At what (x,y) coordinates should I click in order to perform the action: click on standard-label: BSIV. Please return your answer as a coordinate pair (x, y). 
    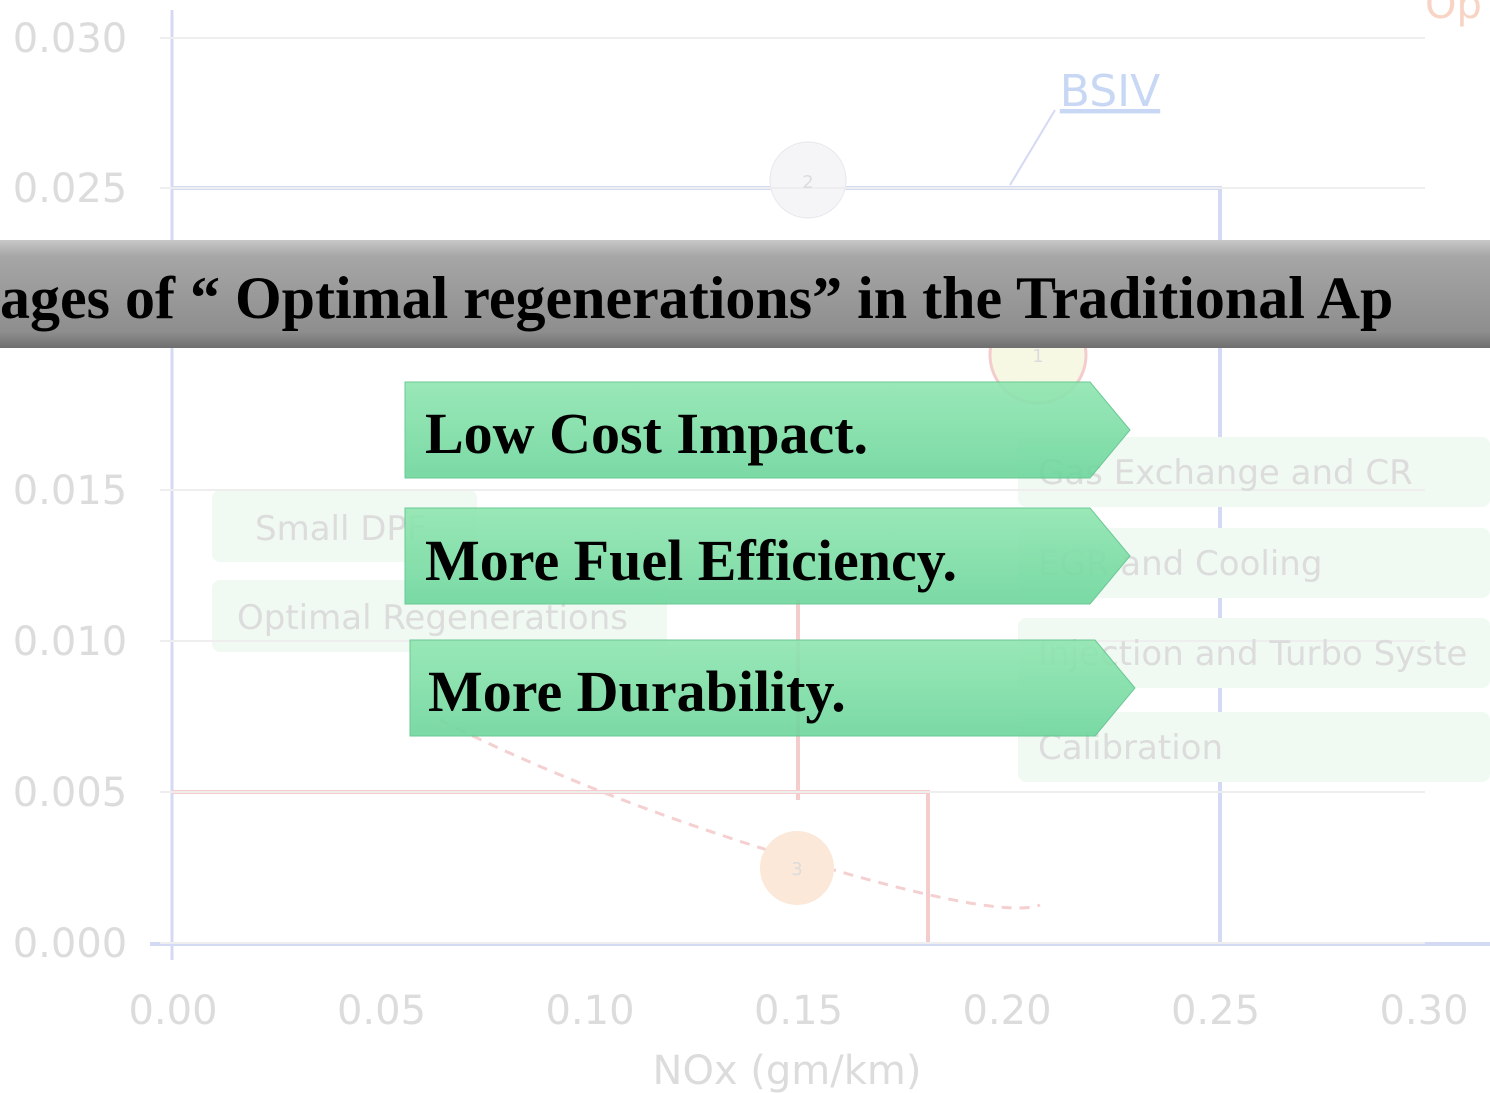
    Looking at the image, I should click on (1110, 91).